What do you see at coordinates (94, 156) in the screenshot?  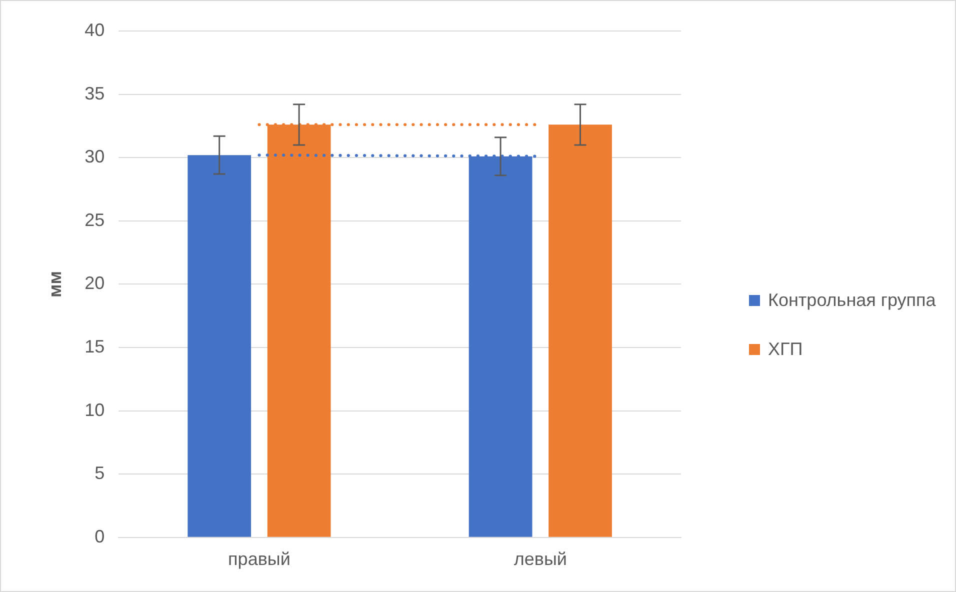 I see `y-tick-label: 30` at bounding box center [94, 156].